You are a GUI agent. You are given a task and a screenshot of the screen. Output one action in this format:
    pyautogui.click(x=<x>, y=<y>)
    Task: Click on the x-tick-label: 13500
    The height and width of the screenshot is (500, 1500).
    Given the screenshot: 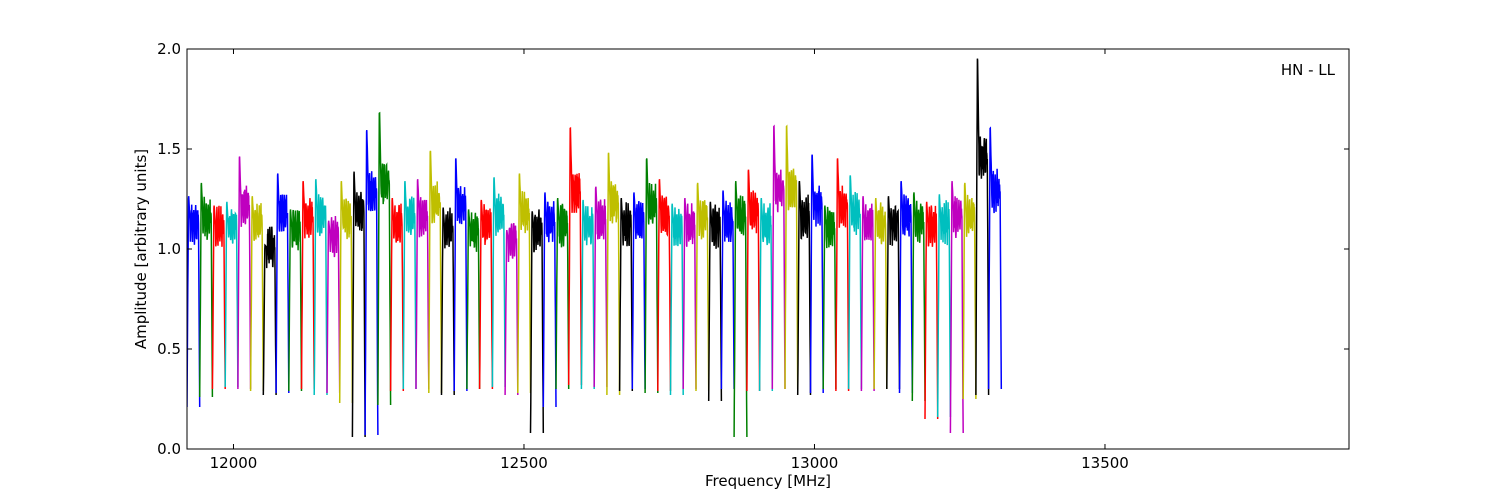 What is the action you would take?
    pyautogui.click(x=1105, y=463)
    